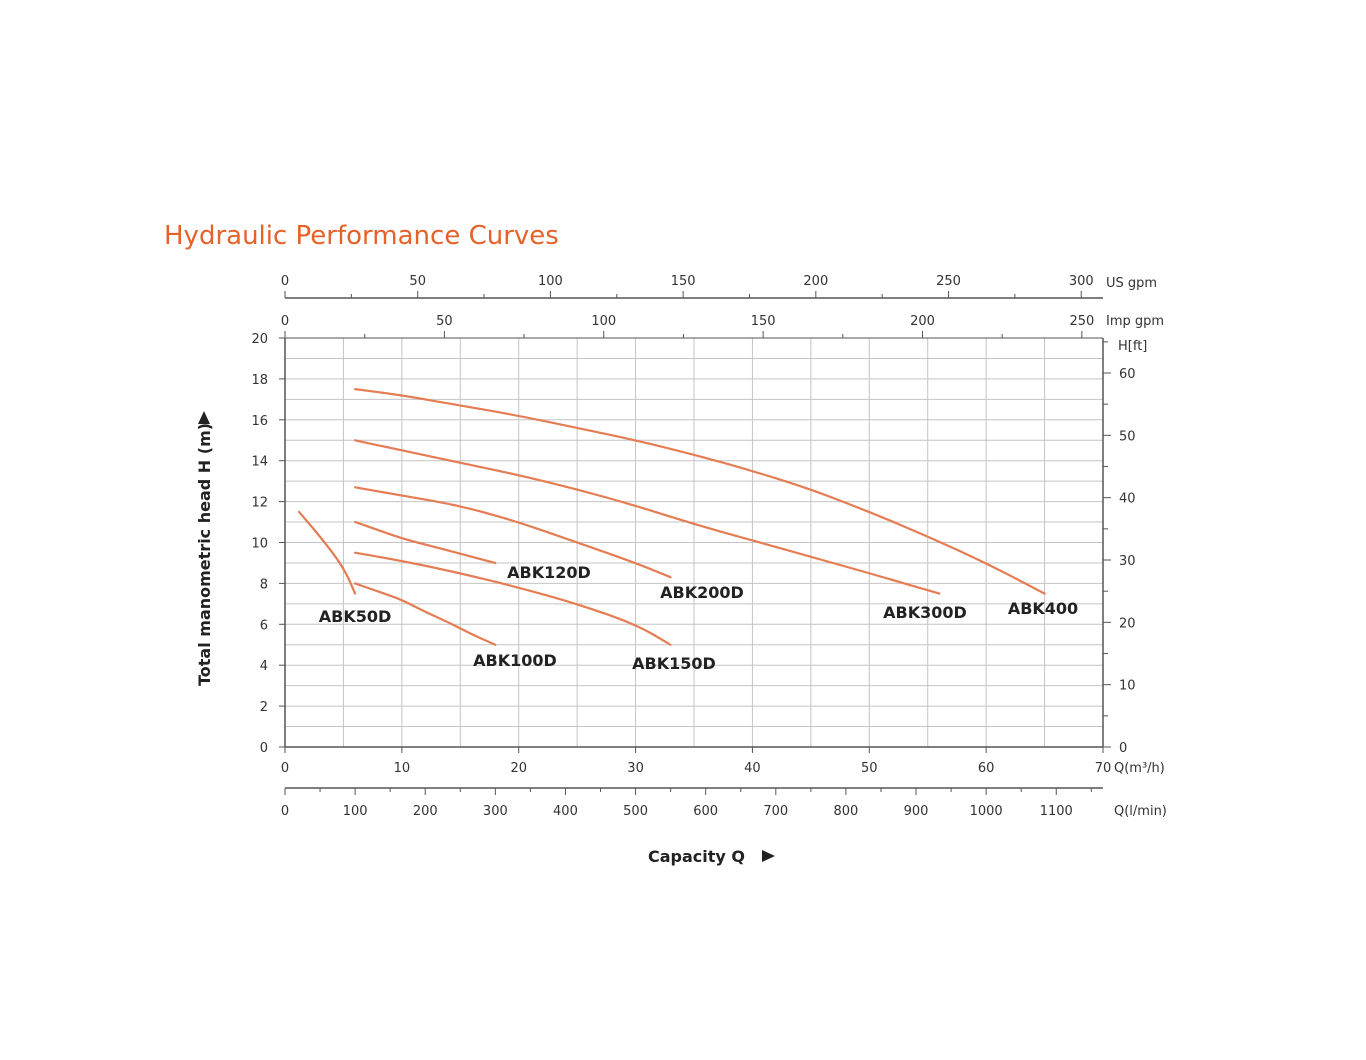 The width and height of the screenshot is (1366, 1060). I want to click on l-min-tick-label: 1100, so click(1056, 811).